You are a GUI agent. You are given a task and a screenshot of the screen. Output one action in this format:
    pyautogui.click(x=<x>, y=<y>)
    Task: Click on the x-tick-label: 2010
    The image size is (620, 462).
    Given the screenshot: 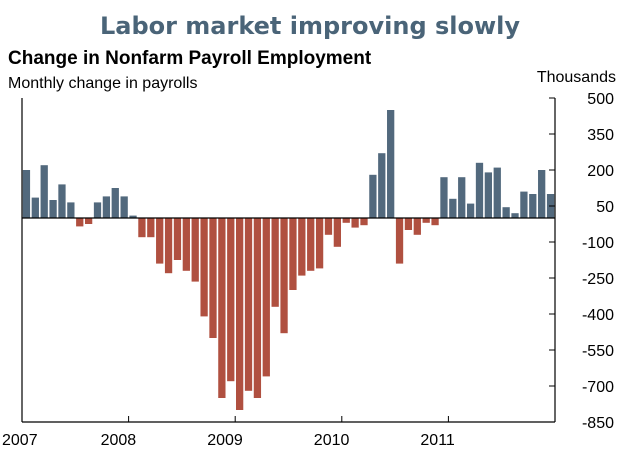 What is the action you would take?
    pyautogui.click(x=332, y=440)
    